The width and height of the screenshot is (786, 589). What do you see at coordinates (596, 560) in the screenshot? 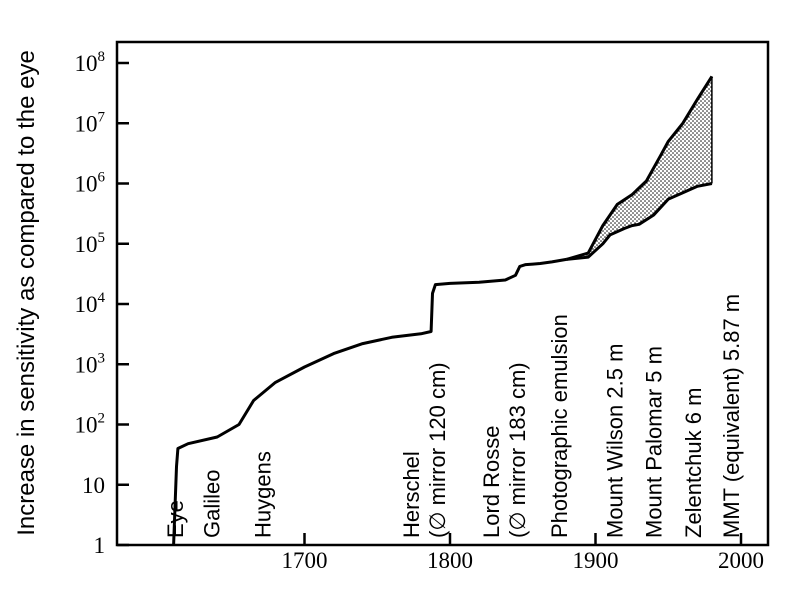
I see `x-tick-label: 1900` at bounding box center [596, 560].